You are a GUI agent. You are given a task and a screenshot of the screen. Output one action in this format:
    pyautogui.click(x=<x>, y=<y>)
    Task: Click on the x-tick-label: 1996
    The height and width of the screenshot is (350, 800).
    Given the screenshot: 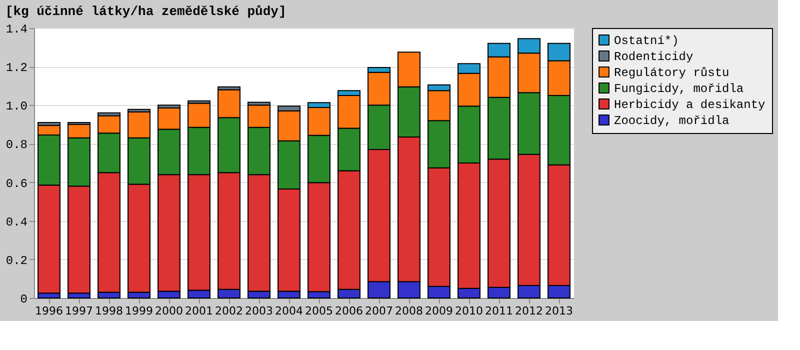 What is the action you would take?
    pyautogui.click(x=49, y=311)
    